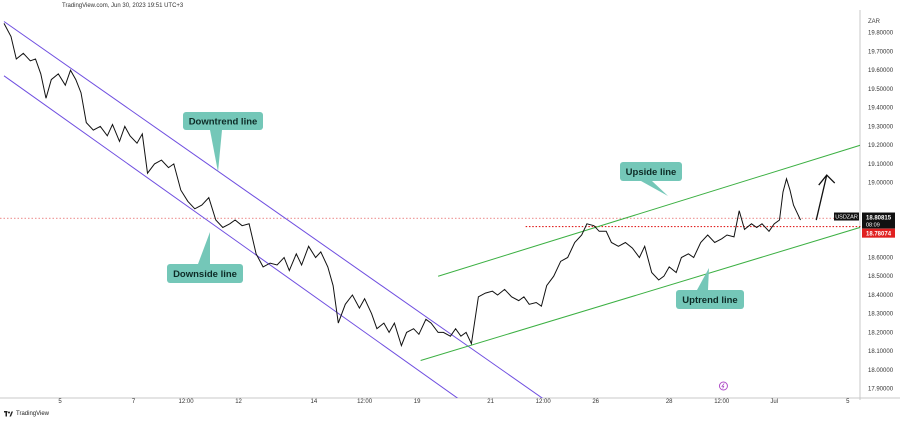 This screenshot has width=900, height=430. What do you see at coordinates (881, 296) in the screenshot?
I see `y-tick-label: 18.40000` at bounding box center [881, 296].